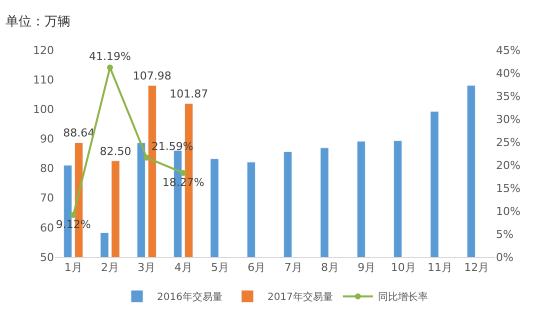 The width and height of the screenshot is (550, 323). What do you see at coordinates (47, 227) in the screenshot?
I see `y-tick-label: 60` at bounding box center [47, 227].